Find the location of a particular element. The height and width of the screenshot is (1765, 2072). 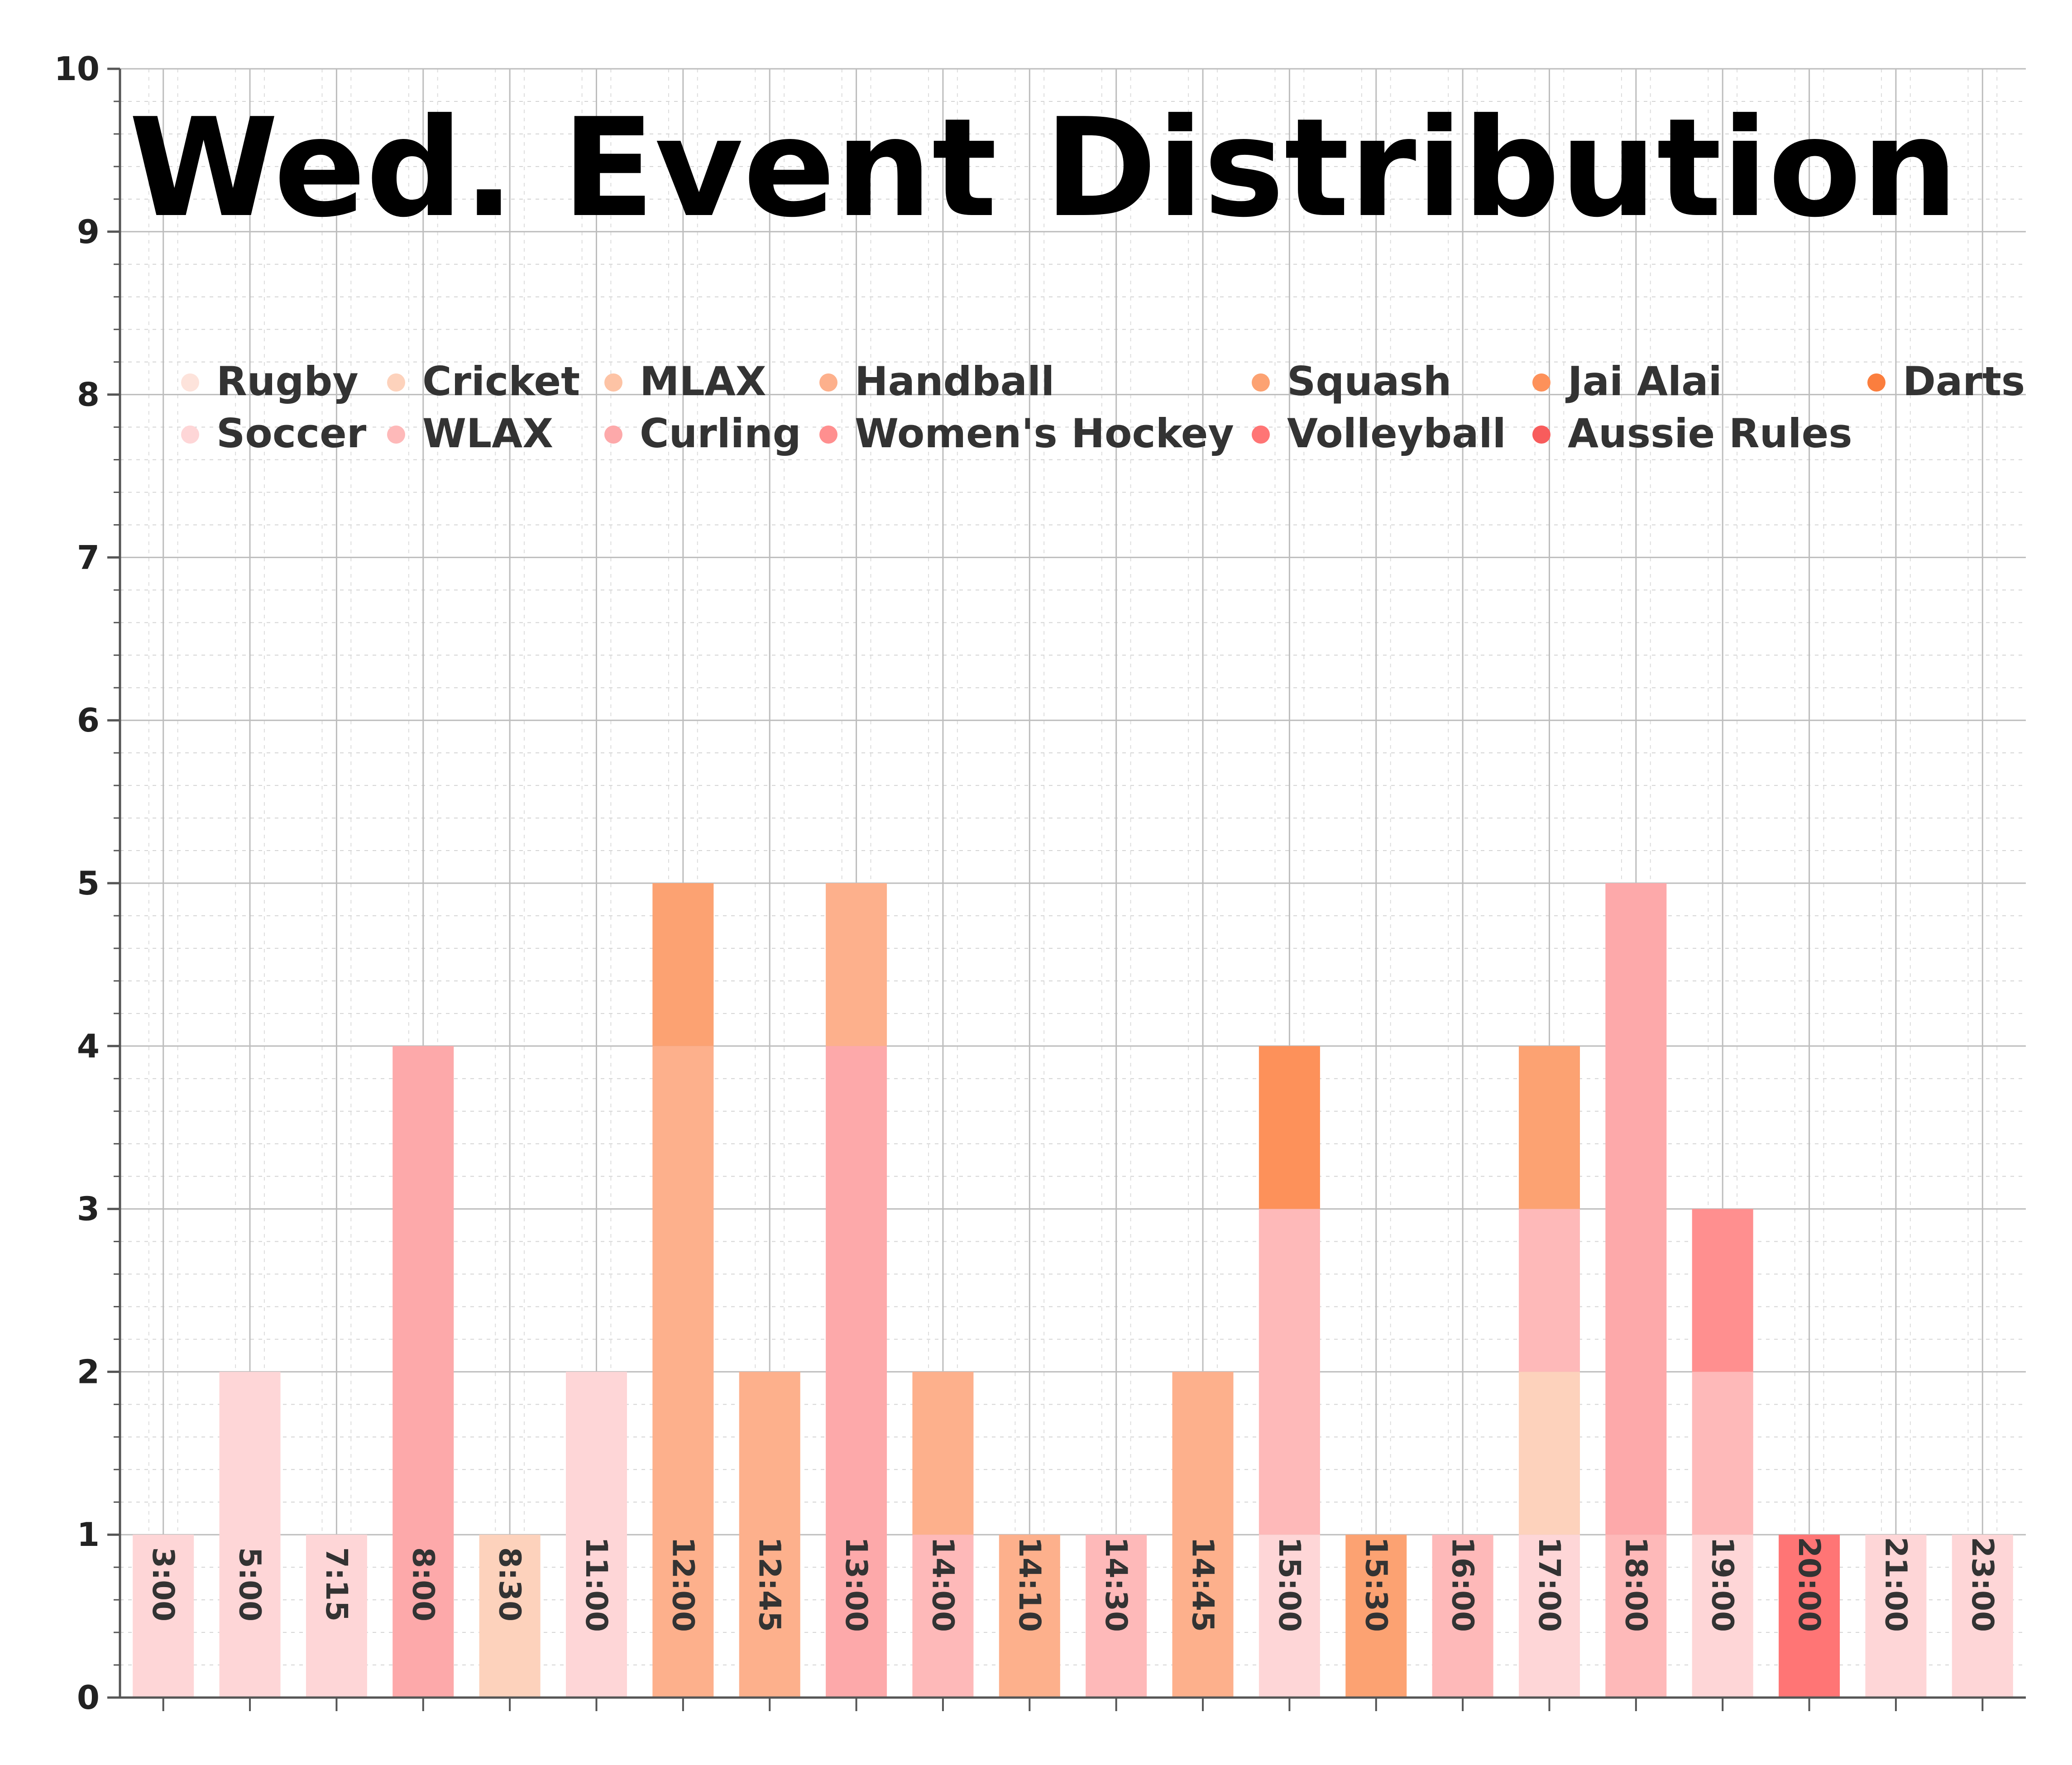

y-tick-label: 5 is located at coordinates (89, 883).